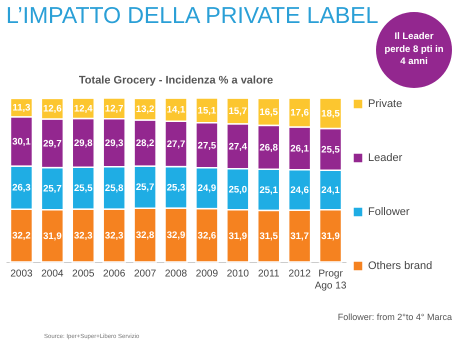 The image size is (460, 348). I want to click on data-label: 12,6, so click(52, 109).